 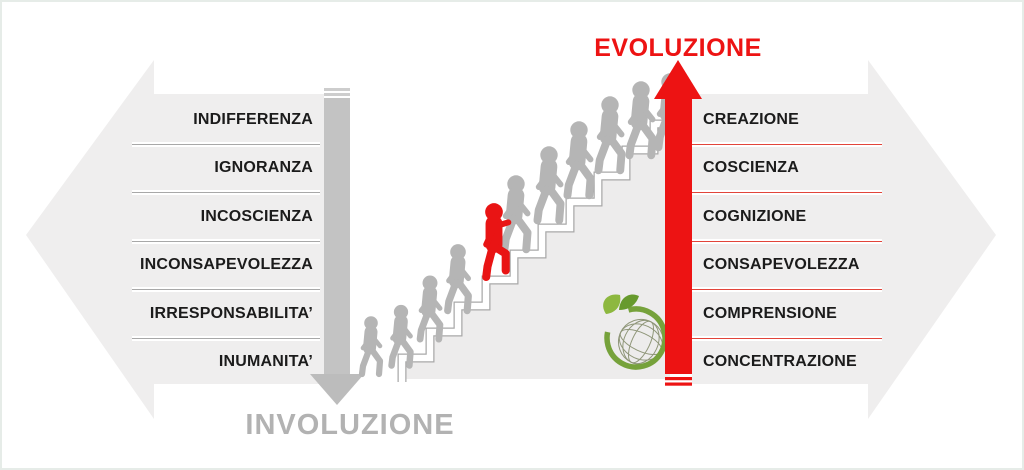 What do you see at coordinates (231, 313) in the screenshot?
I see `involution-item-irresponsabilita: IRRESPONSABILITA’` at bounding box center [231, 313].